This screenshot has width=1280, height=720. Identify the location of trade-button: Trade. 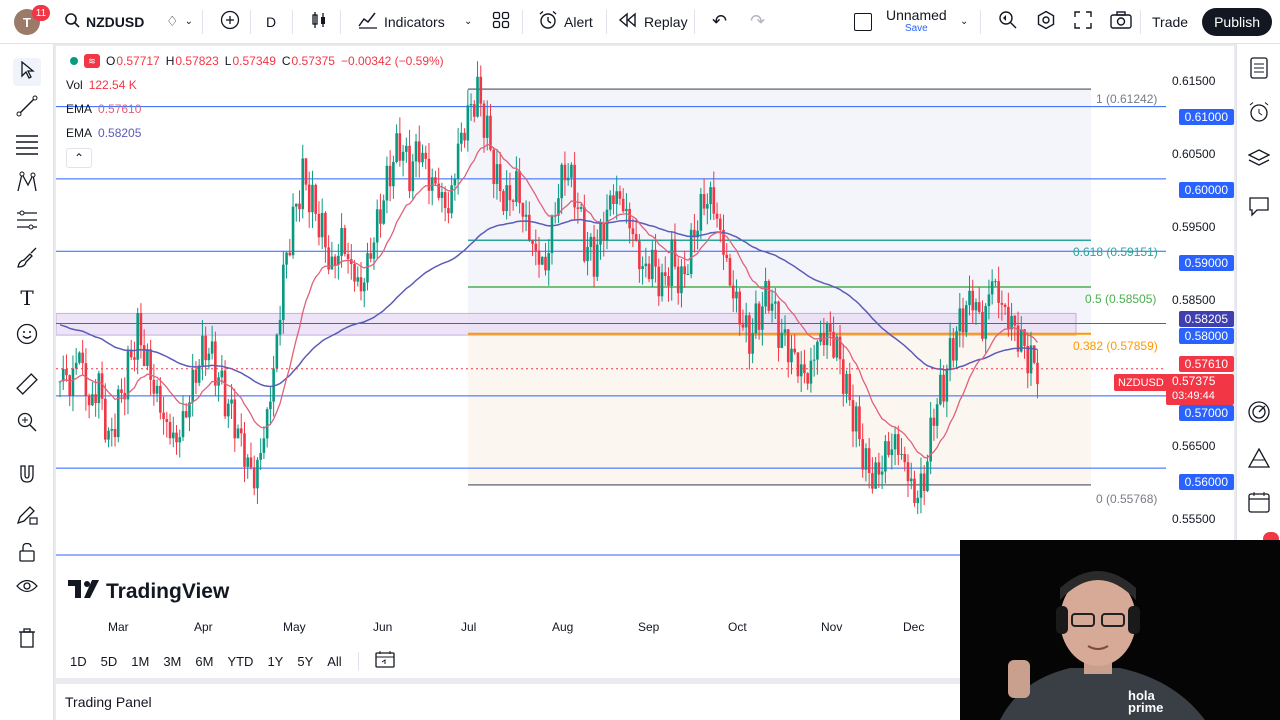
(1170, 22).